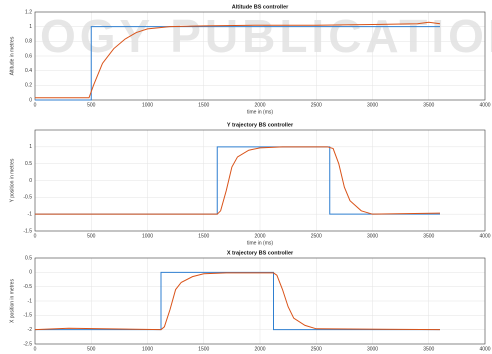  Describe the element at coordinates (28, 42) in the screenshot. I see `y-tick-label: 0.8` at that location.